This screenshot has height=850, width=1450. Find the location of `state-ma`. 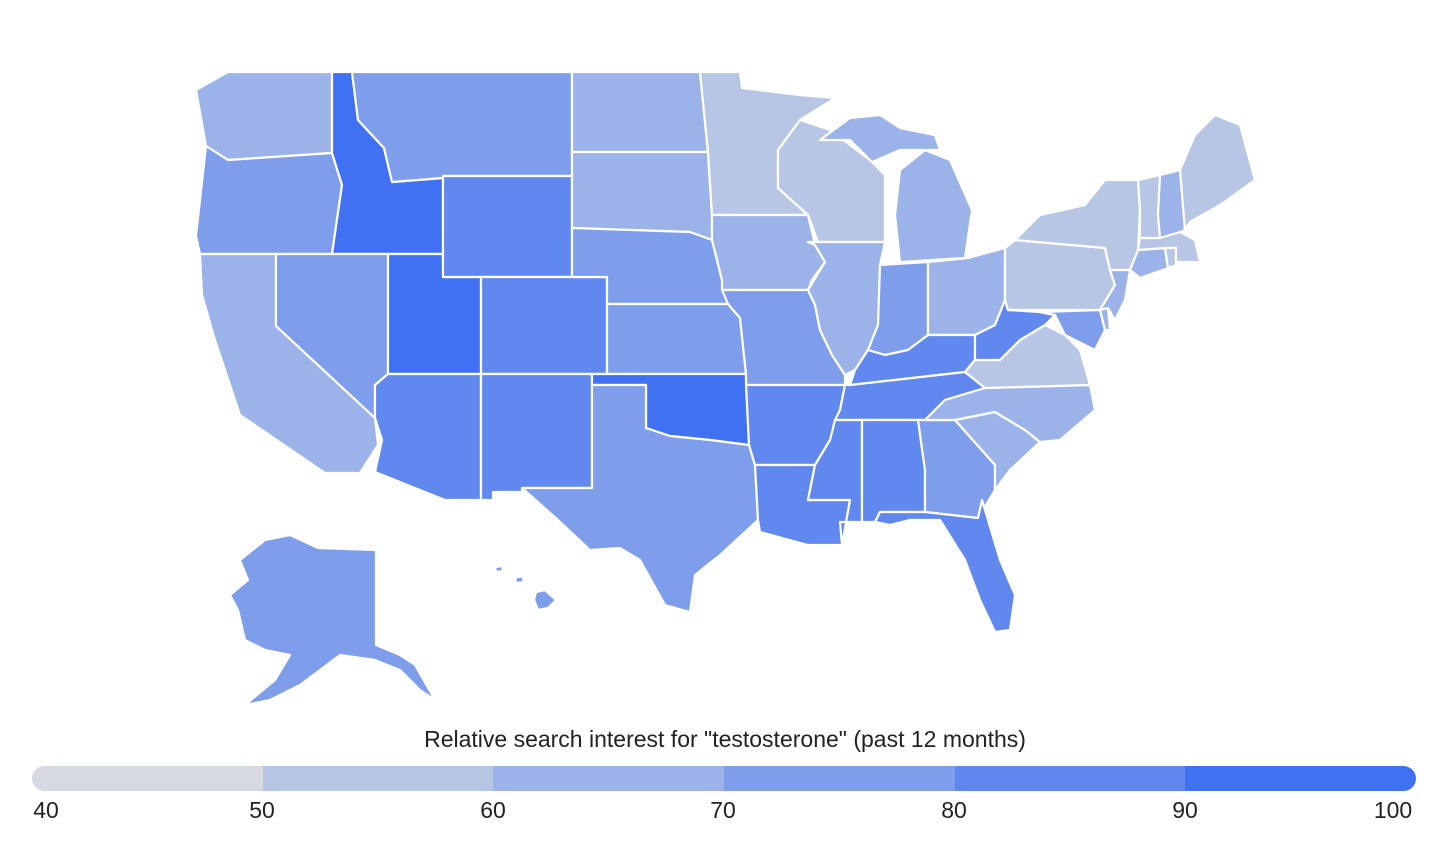

state-ma is located at coordinates (1169, 247).